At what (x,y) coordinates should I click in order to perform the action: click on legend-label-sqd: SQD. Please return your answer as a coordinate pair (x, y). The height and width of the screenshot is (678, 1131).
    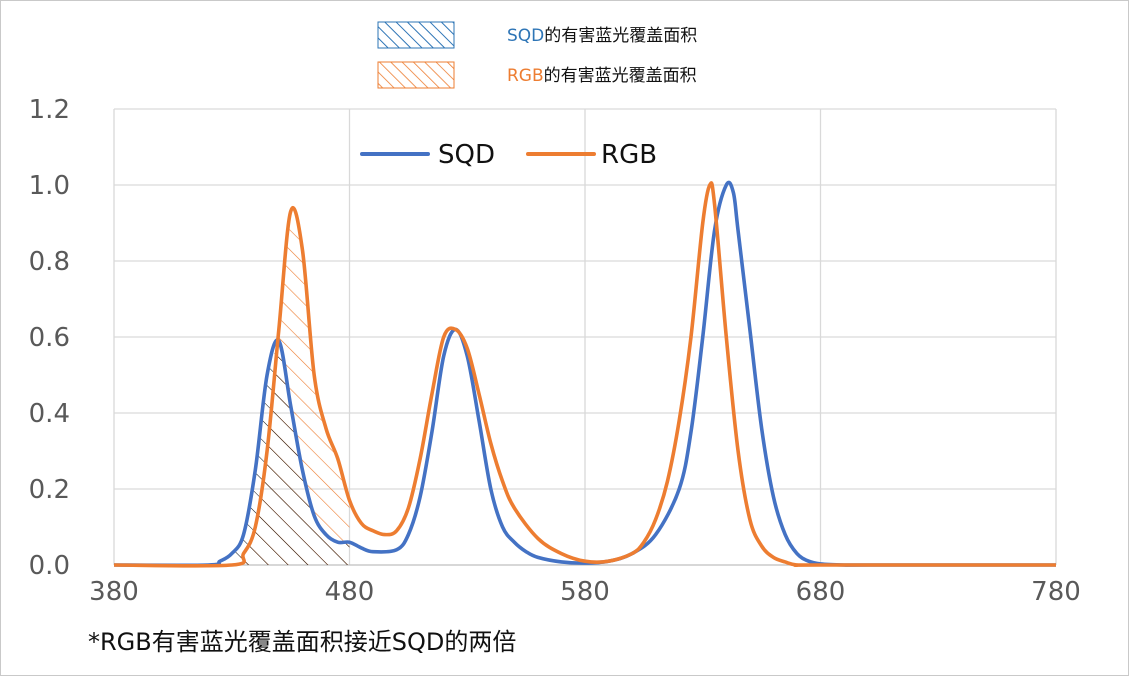
    Looking at the image, I should click on (466, 155).